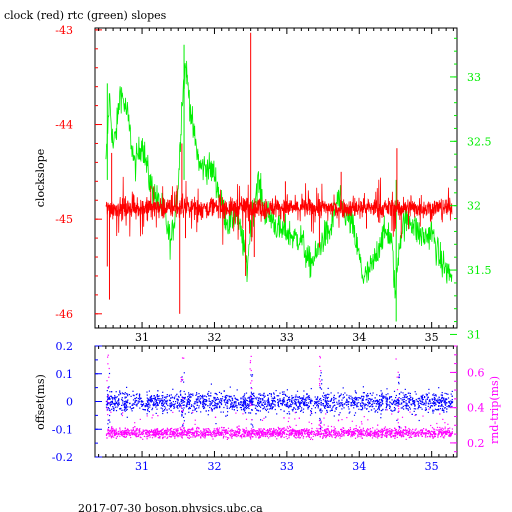 The image size is (512, 512). What do you see at coordinates (62, 457) in the screenshot?
I see `left-tick-label: -0.2` at bounding box center [62, 457].